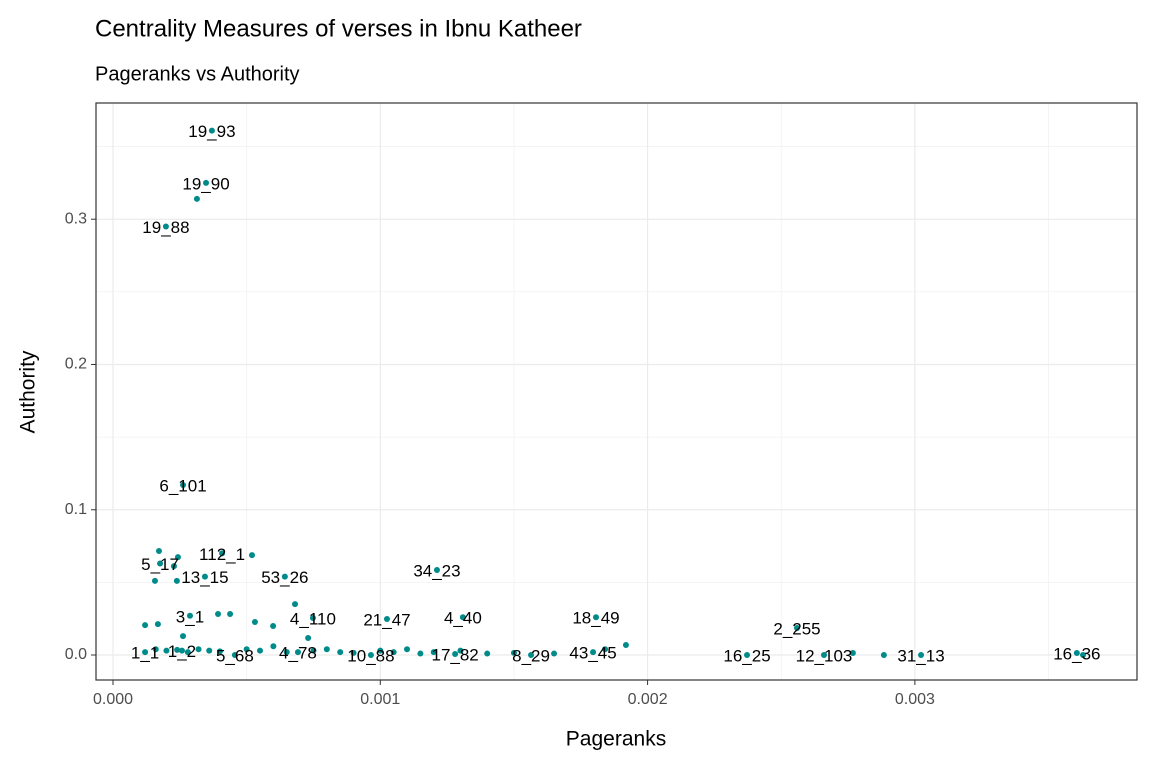  I want to click on point-label: 2_255, so click(796, 628).